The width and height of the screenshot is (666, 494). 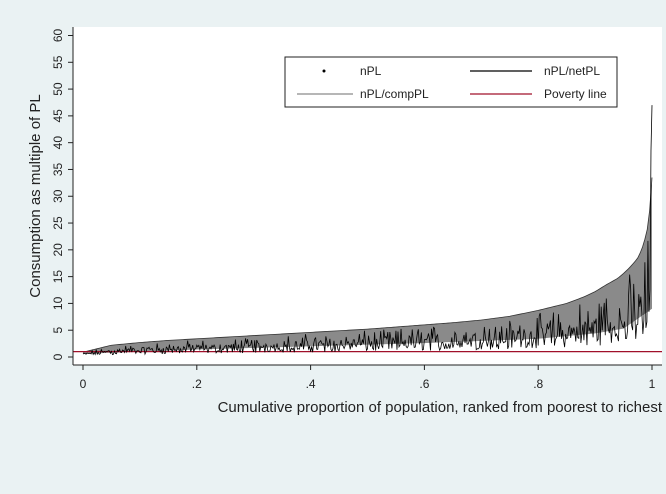 I want to click on x-axis-ticks: 0 .2 .4 .6 .8 1, so click(x=368, y=378).